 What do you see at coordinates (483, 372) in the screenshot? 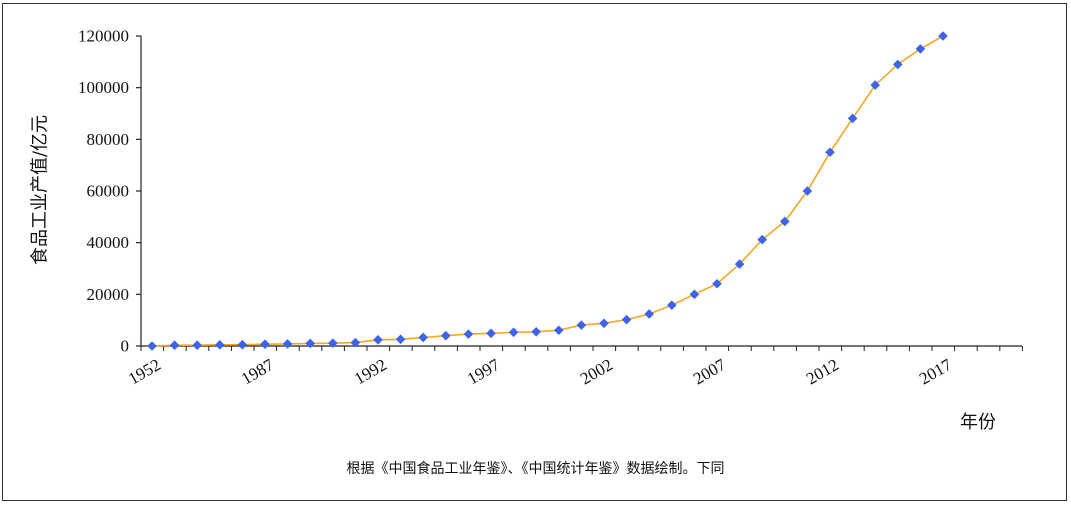
I see `x-tick-label: 1997` at bounding box center [483, 372].